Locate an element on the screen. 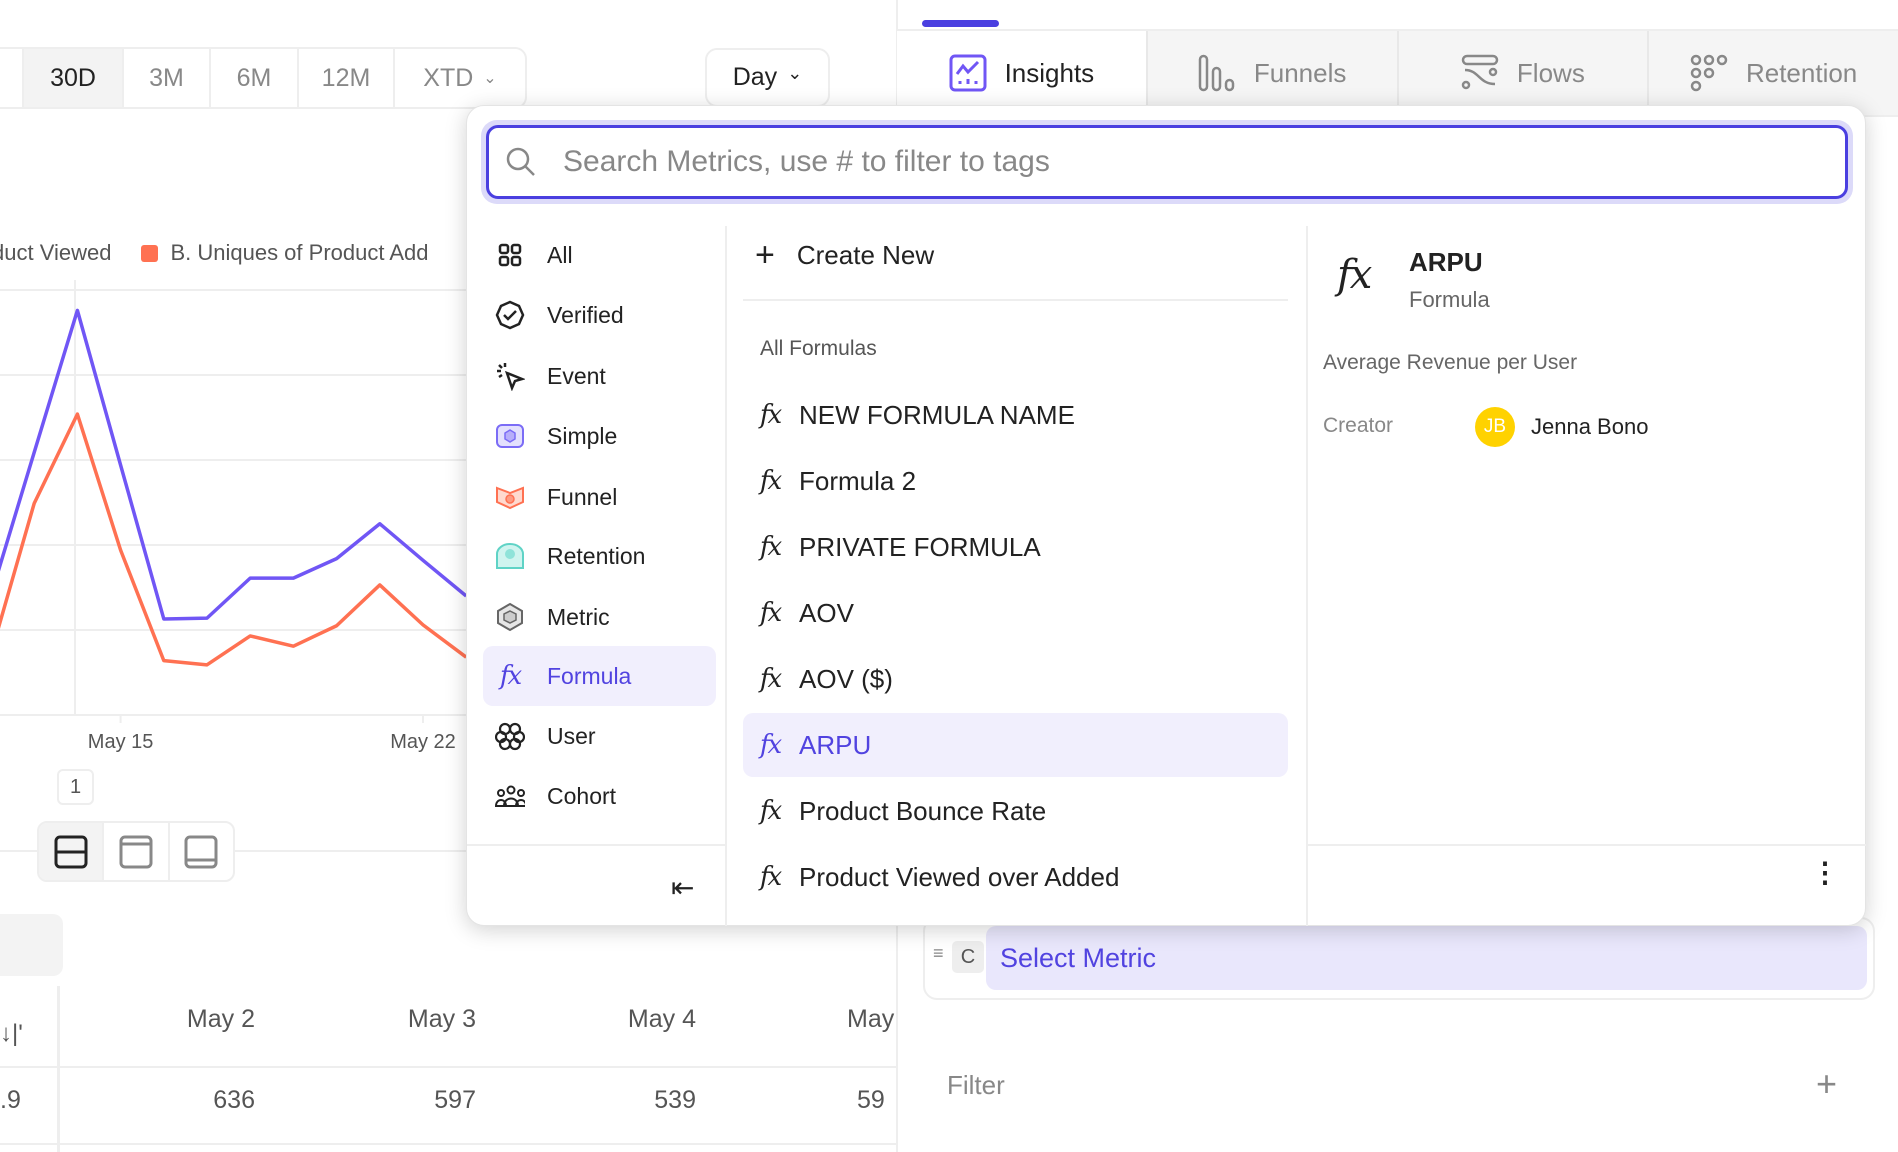 This screenshot has height=1152, width=1898. category-label: User is located at coordinates (571, 735).